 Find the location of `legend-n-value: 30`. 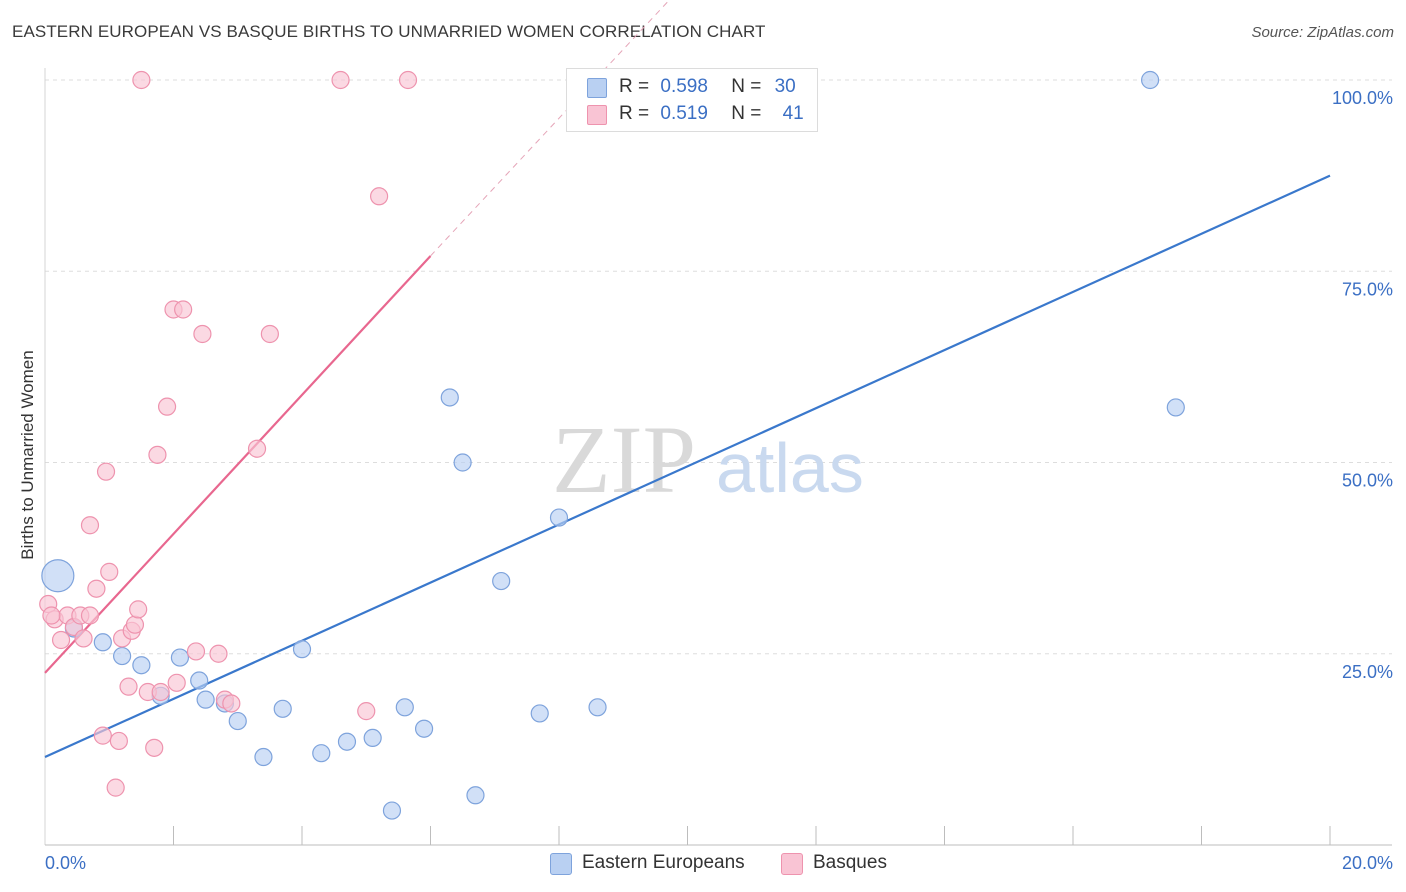

legend-n-value: 30 is located at coordinates (785, 86).